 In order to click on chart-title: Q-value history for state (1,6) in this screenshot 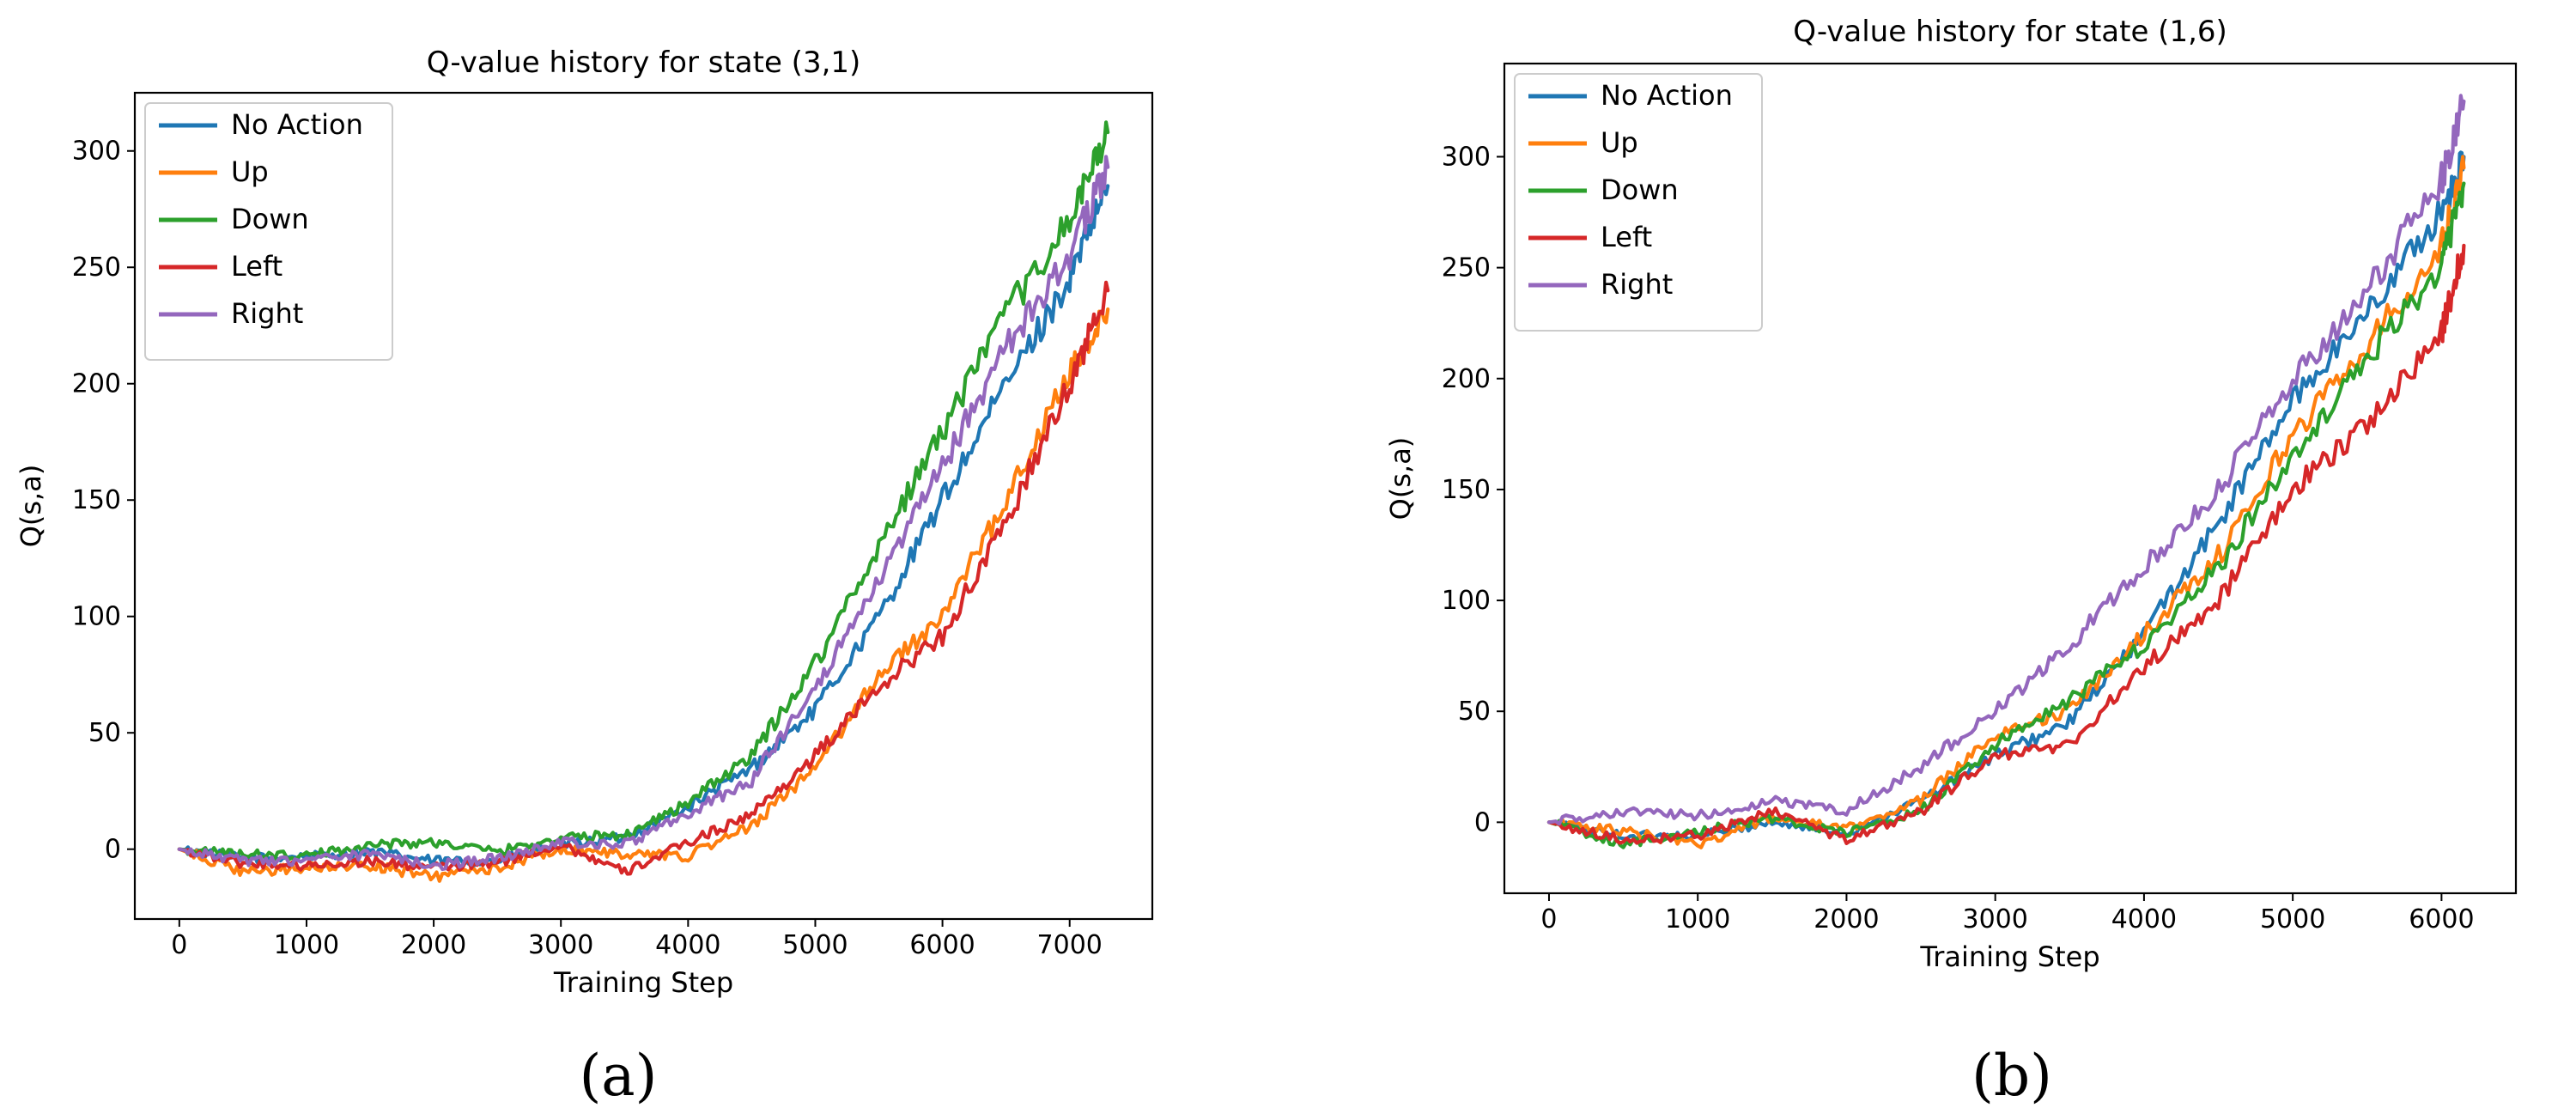, I will do `click(2010, 32)`.